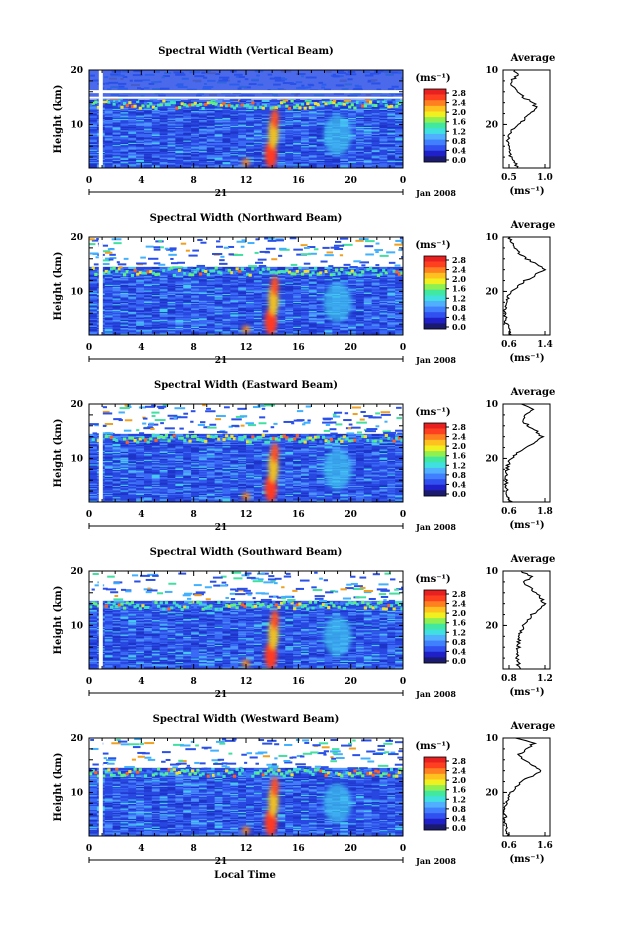  I want to click on y-tick-label: 20, so click(76, 71).